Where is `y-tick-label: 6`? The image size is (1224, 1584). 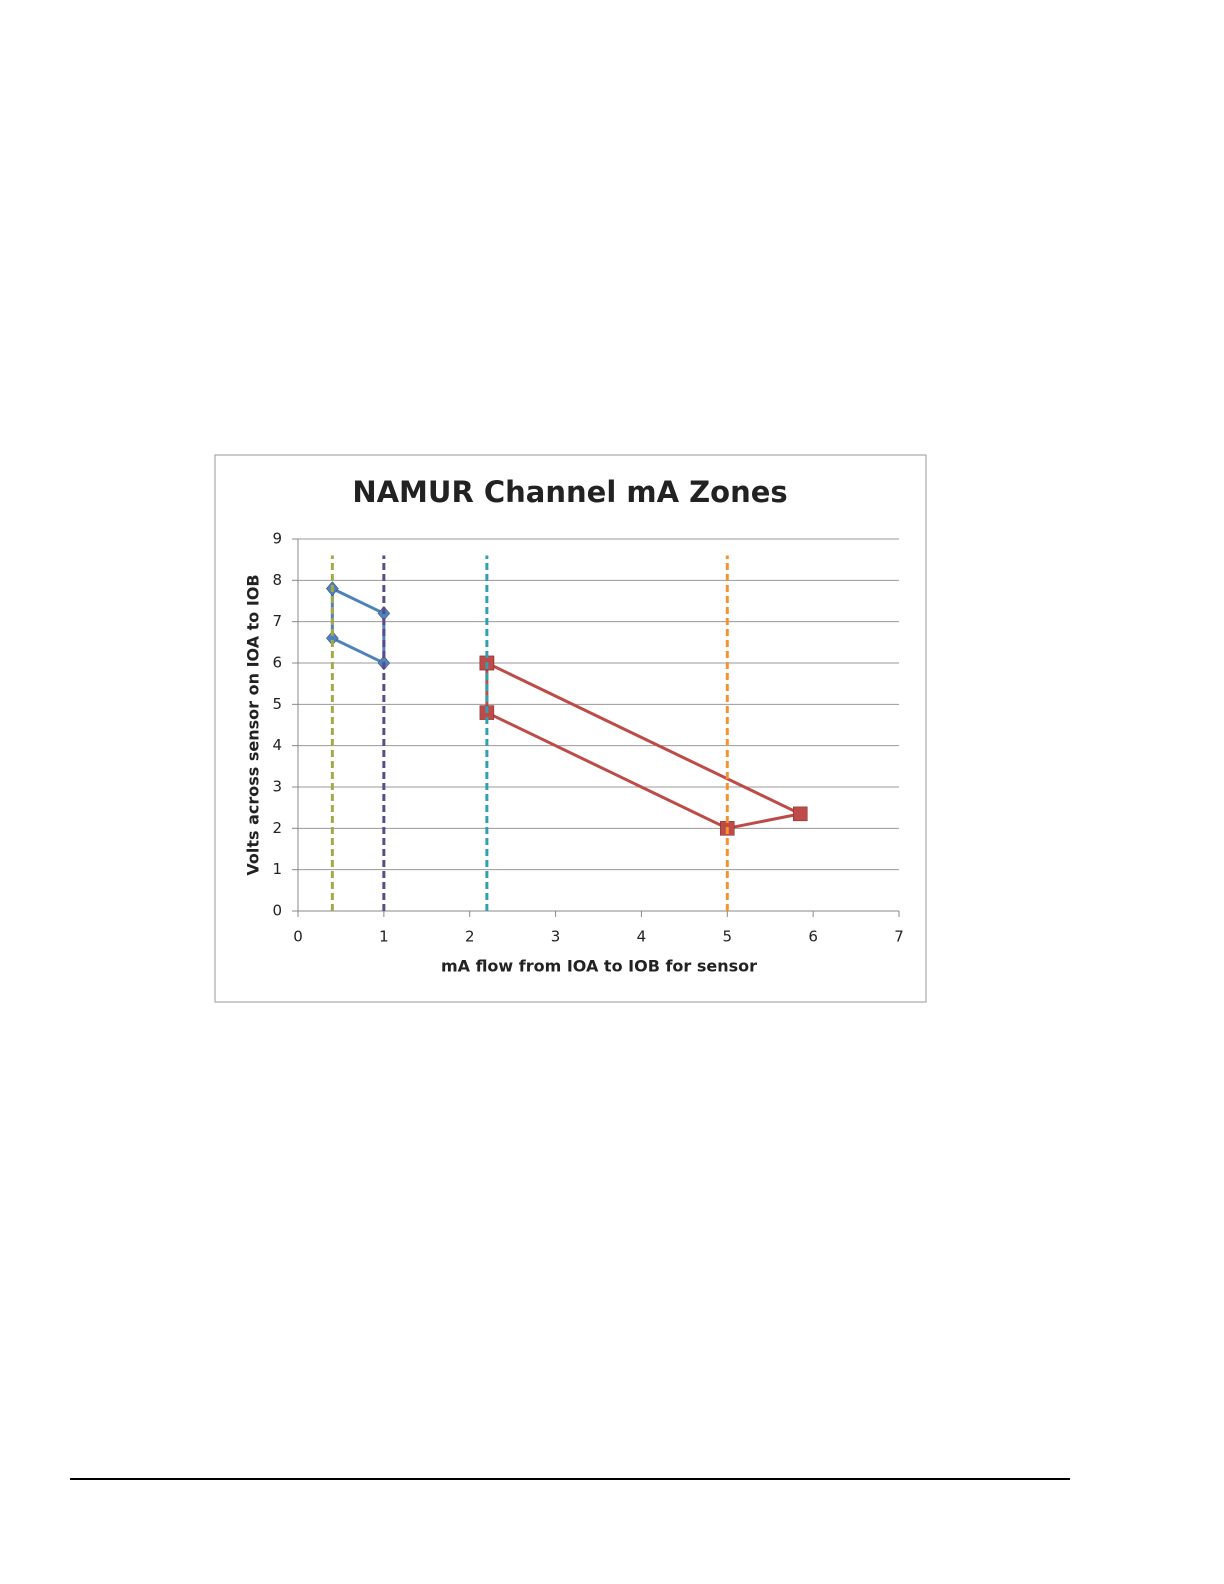
y-tick-label: 6 is located at coordinates (277, 663).